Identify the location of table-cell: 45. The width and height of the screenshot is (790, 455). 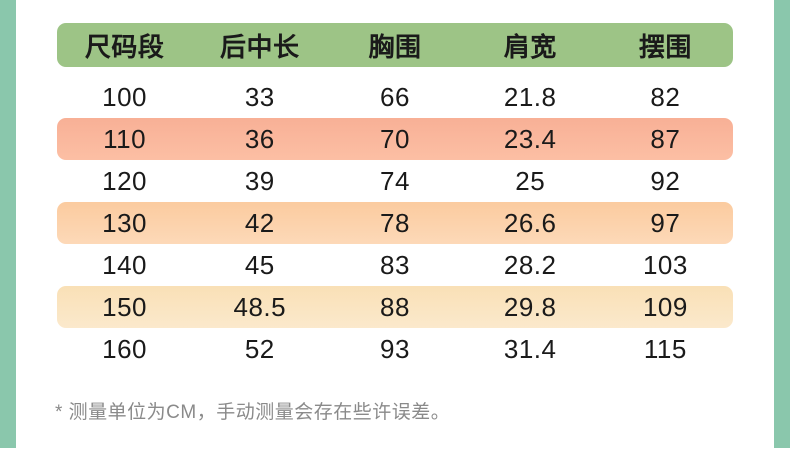
(259, 264).